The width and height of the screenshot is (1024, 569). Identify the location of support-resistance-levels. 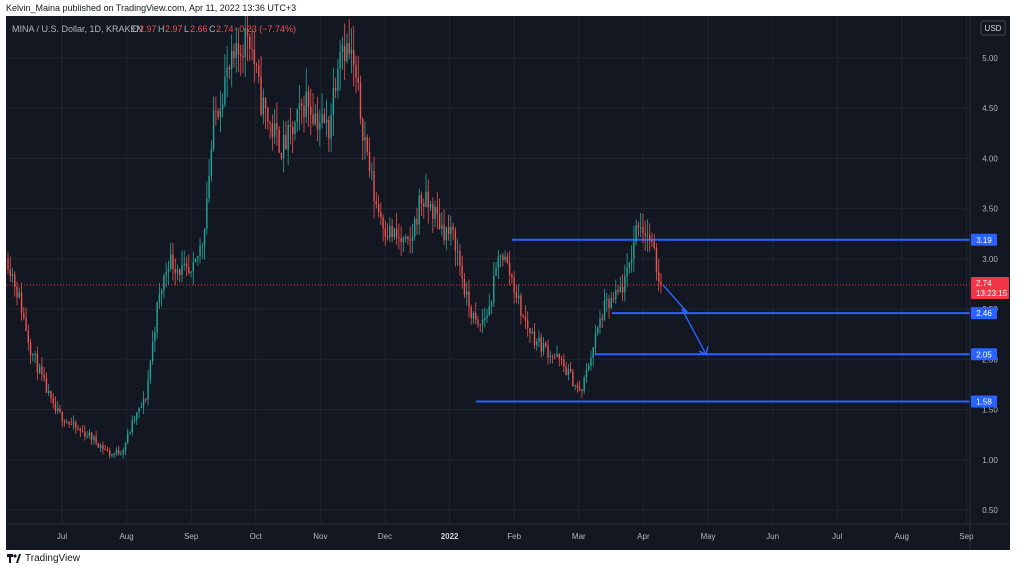
(723, 320).